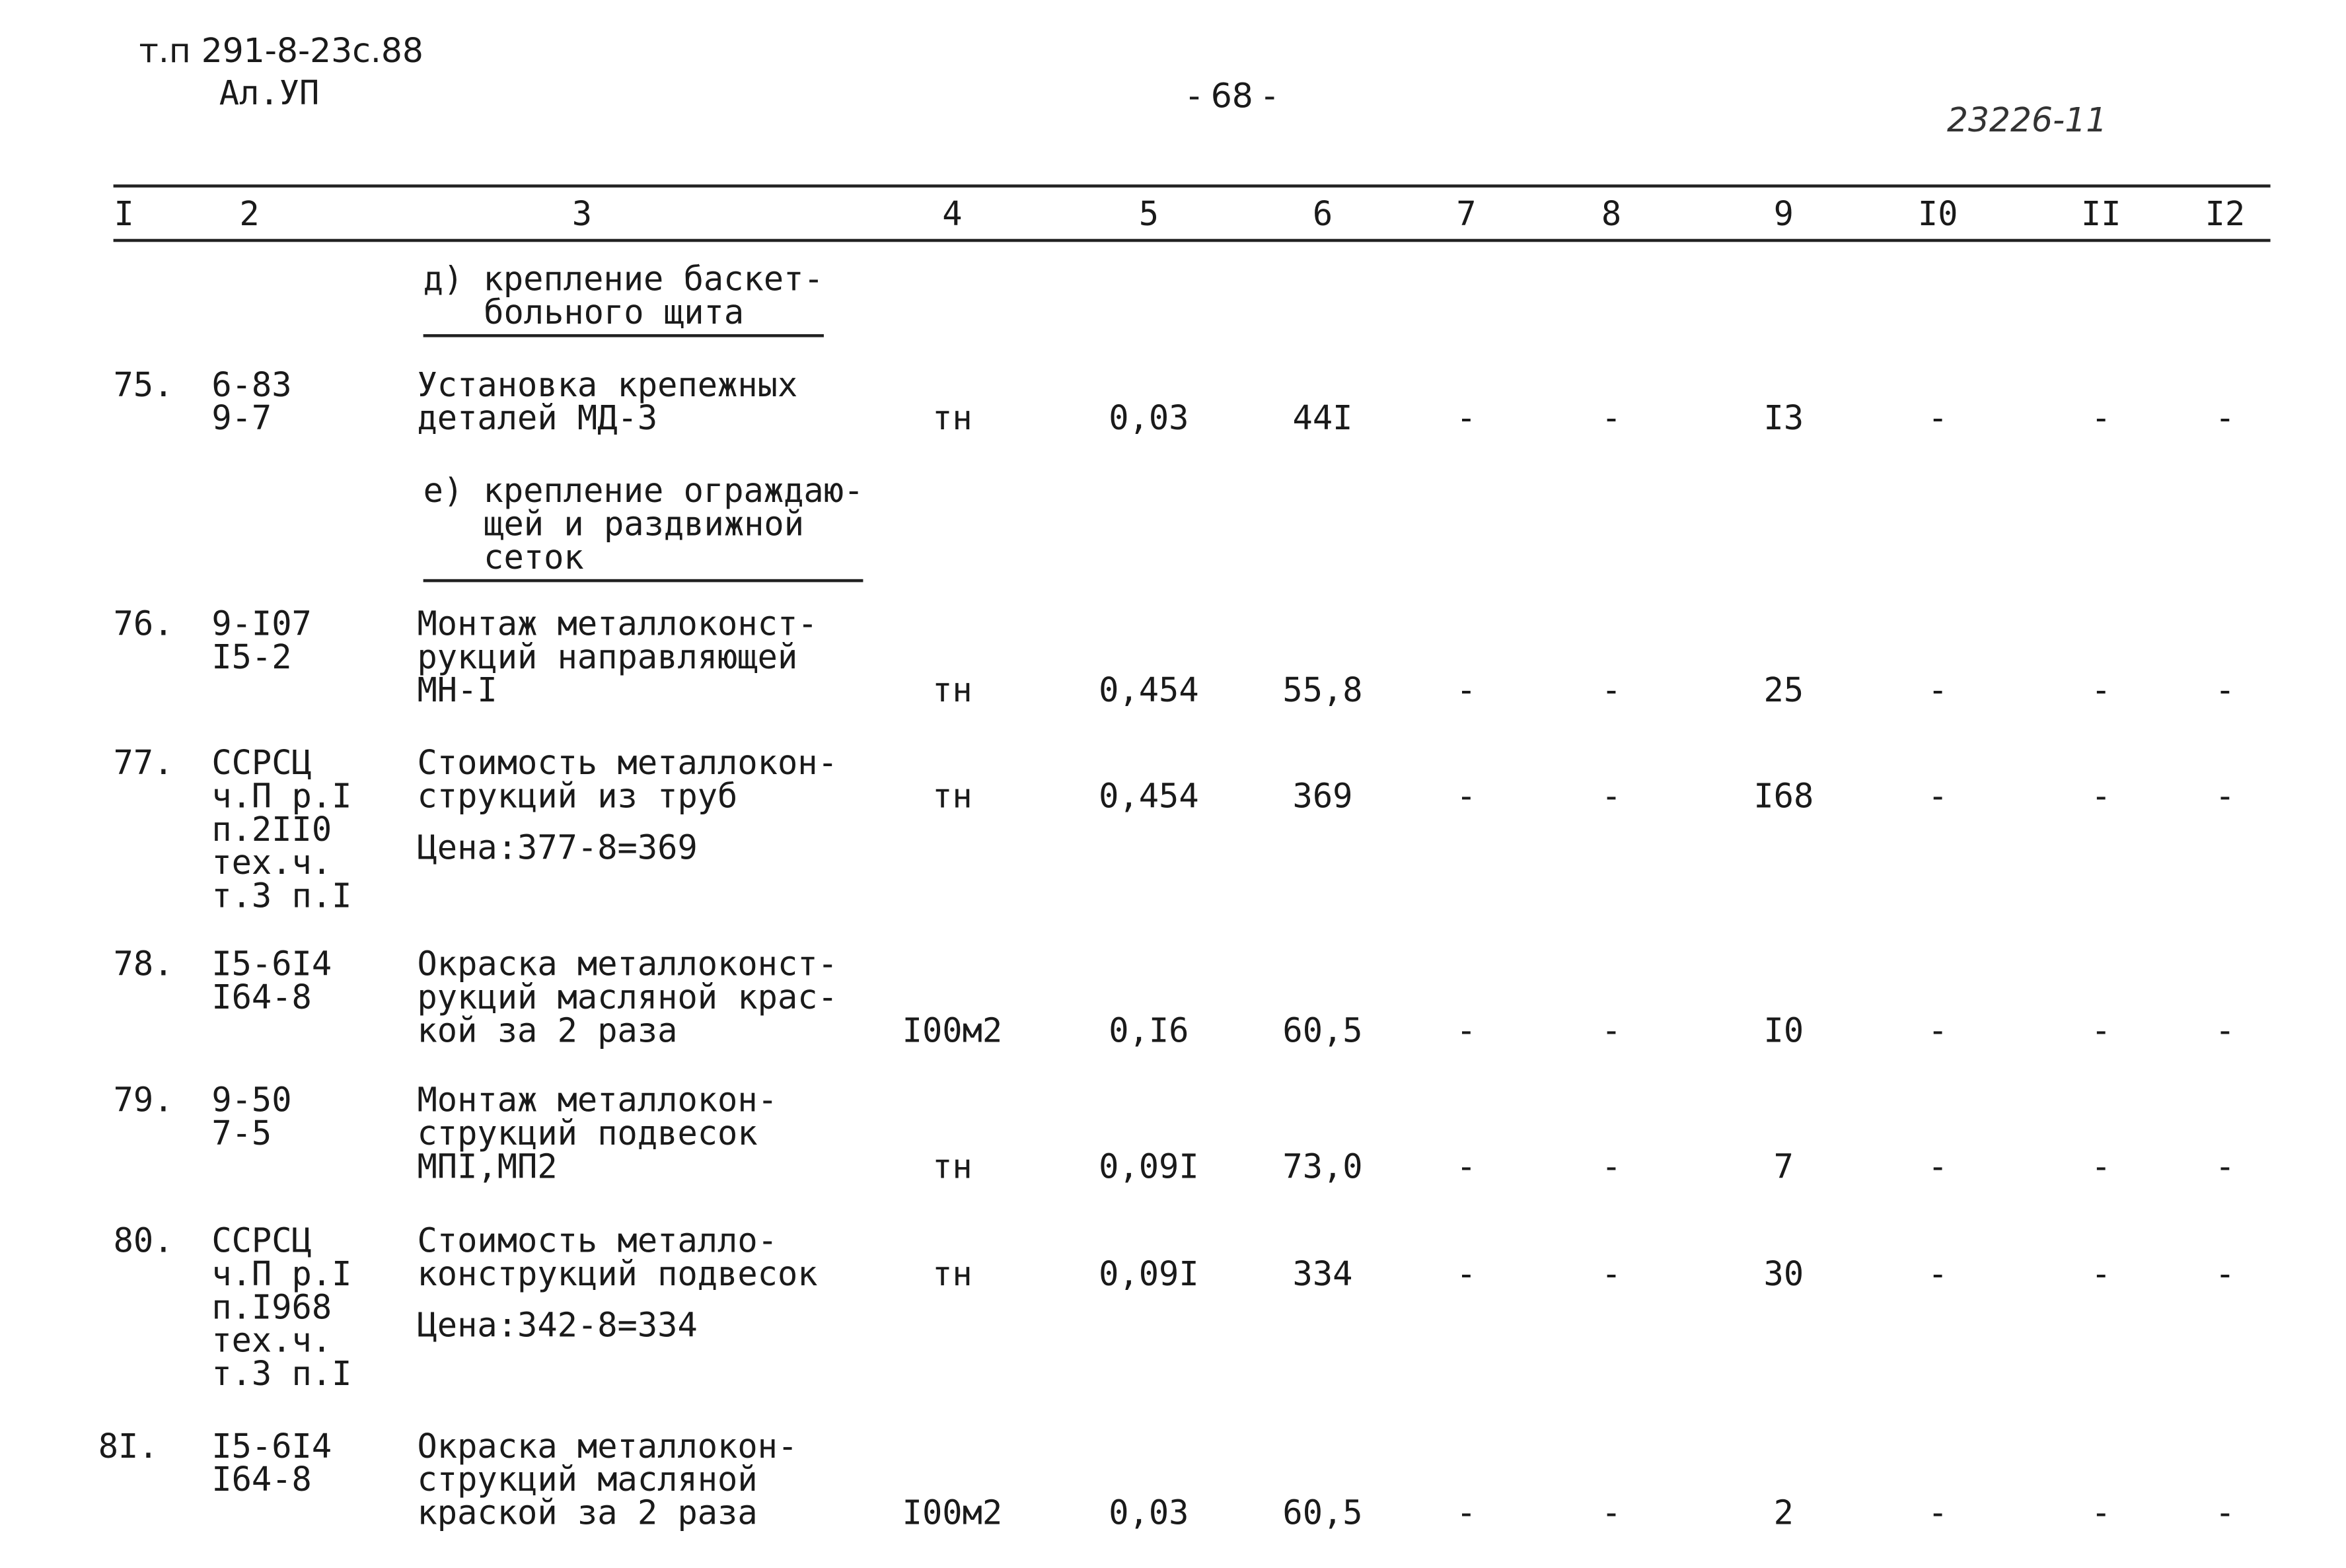 This screenshot has height=1568, width=2346. I want to click on stamp-line: Ал.УП, so click(269, 94).